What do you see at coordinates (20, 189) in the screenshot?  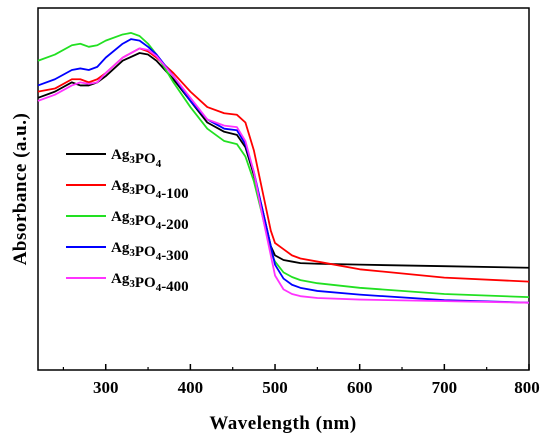 I see `y-axis-title: Absorbance (a.u.)` at bounding box center [20, 189].